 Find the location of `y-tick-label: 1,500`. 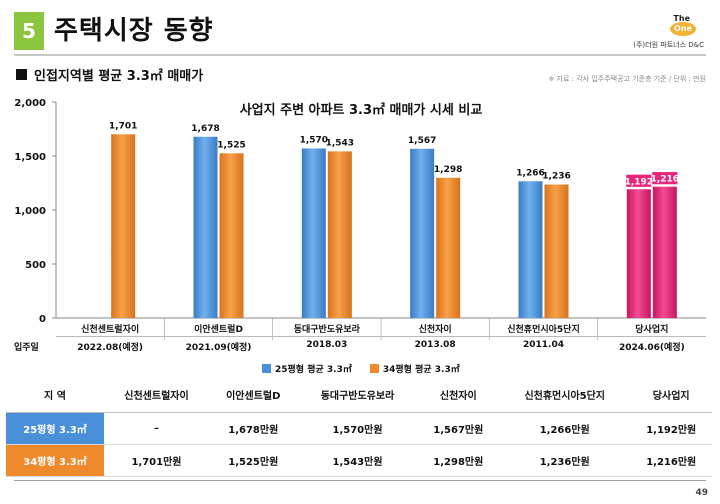

y-tick-label: 1,500 is located at coordinates (30, 157).